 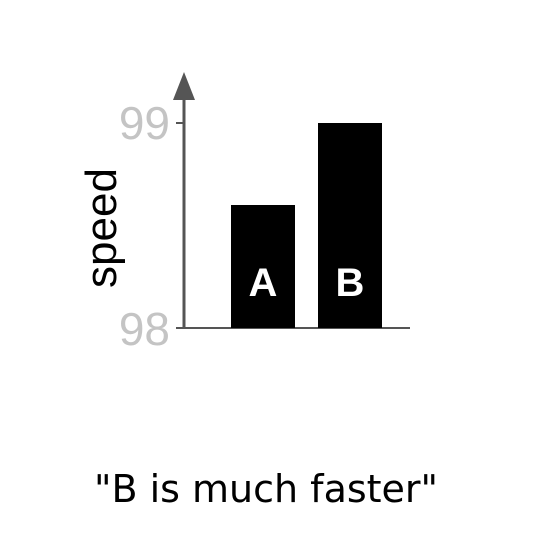 I want to click on y-axis-label: speed, so click(x=101, y=228).